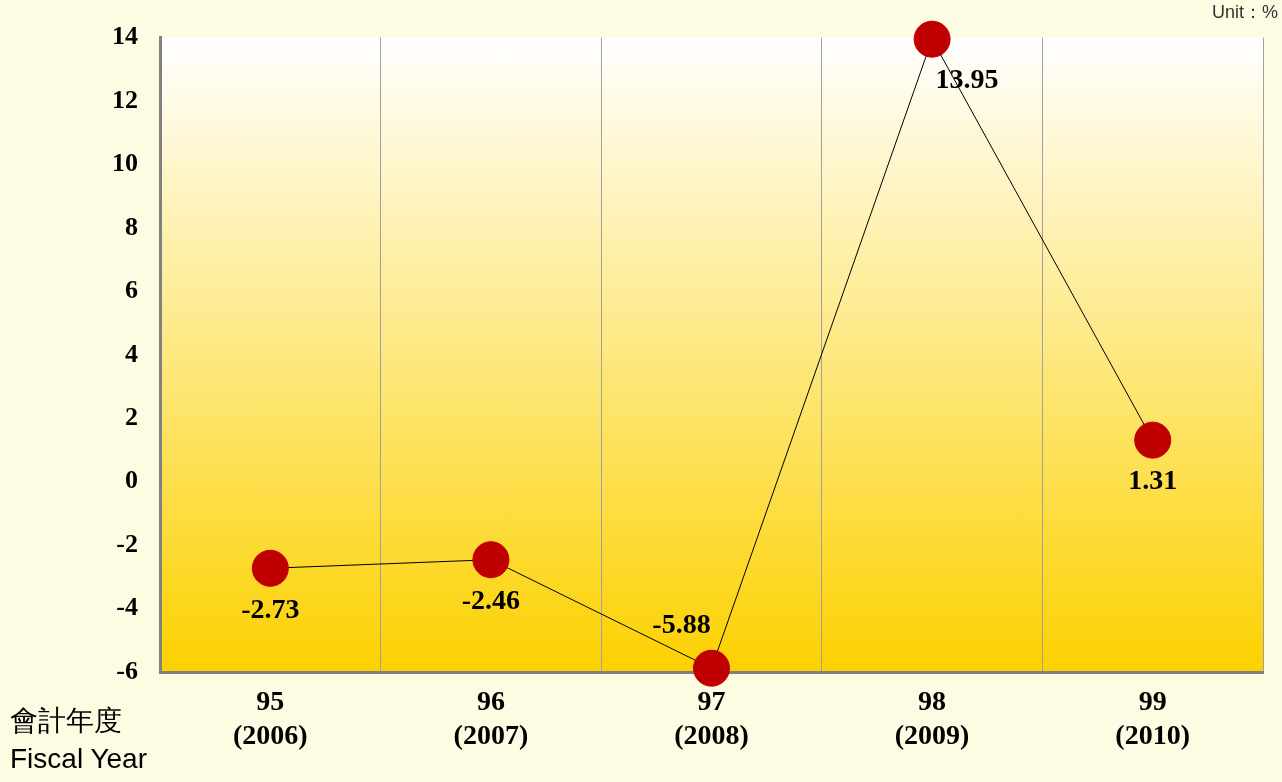  I want to click on y-tick-label: -2, so click(127, 543).